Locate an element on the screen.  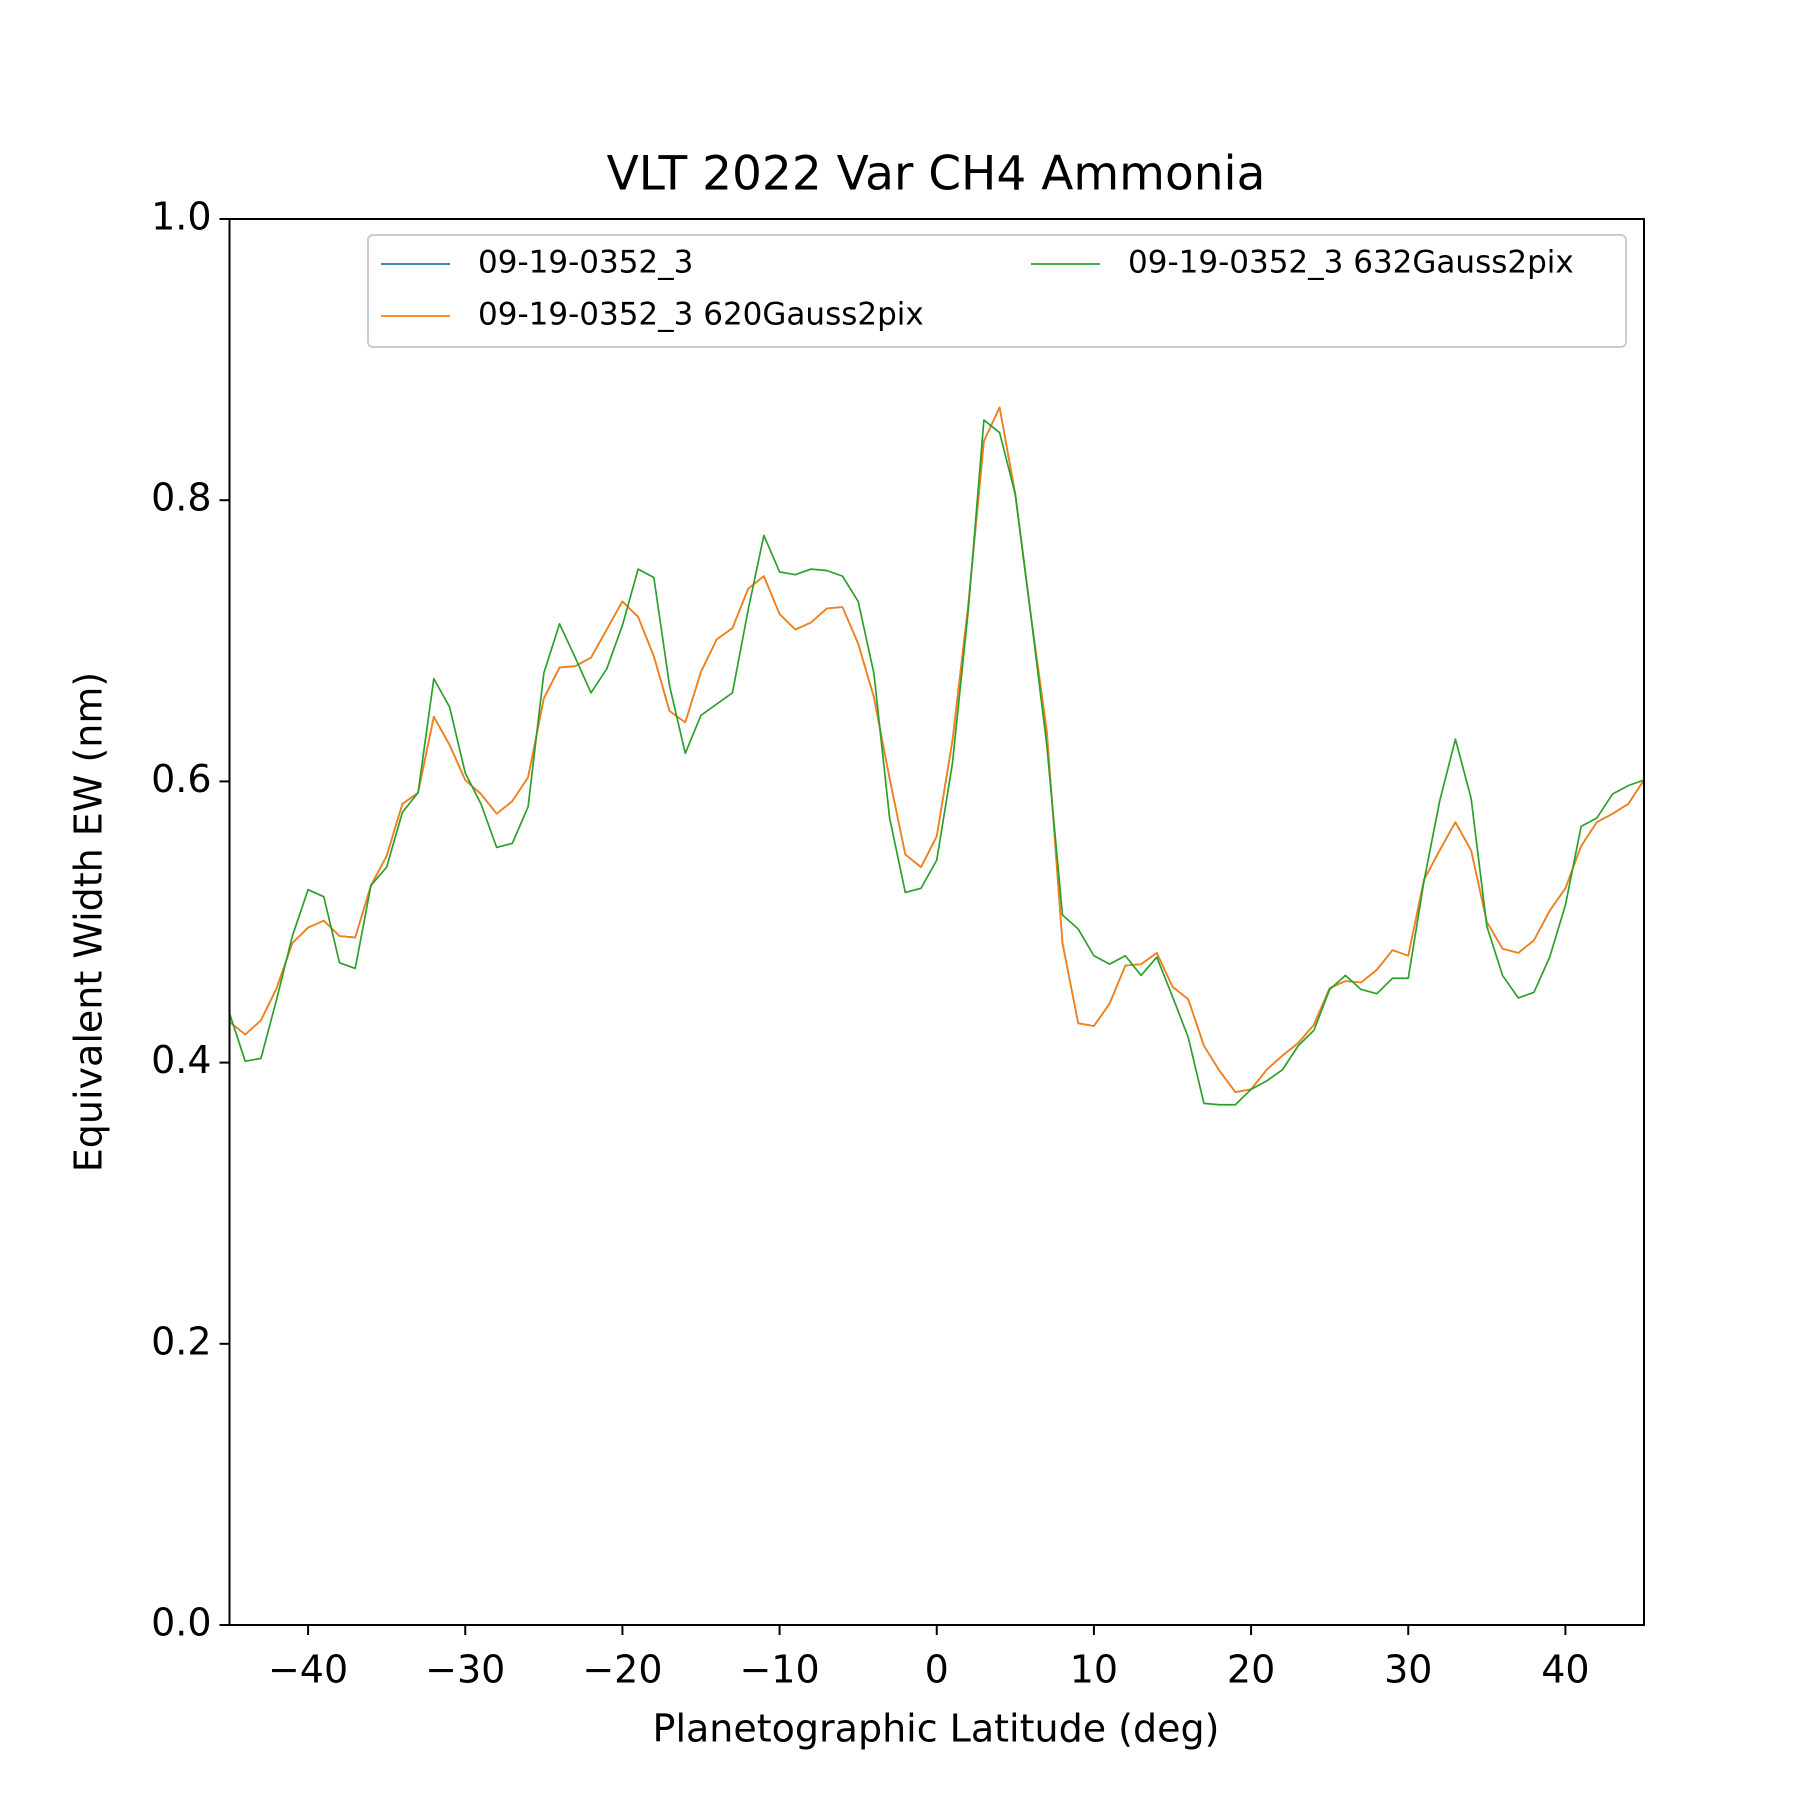
y-tick-label: 0.8 is located at coordinates (181, 498).